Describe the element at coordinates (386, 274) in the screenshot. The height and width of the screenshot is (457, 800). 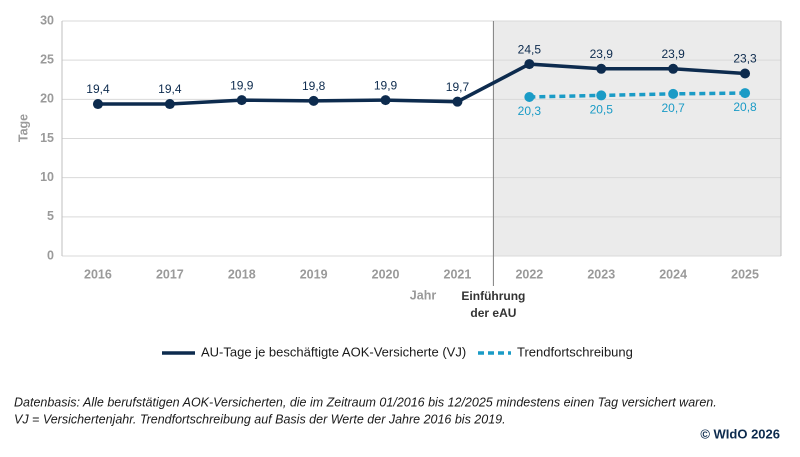
I see `x-tick-label: 2020` at that location.